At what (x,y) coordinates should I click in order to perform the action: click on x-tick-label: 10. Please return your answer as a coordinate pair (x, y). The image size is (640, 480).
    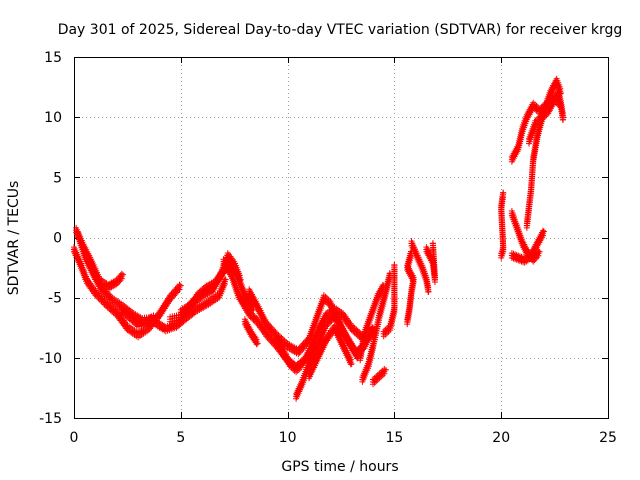
    Looking at the image, I should click on (288, 438).